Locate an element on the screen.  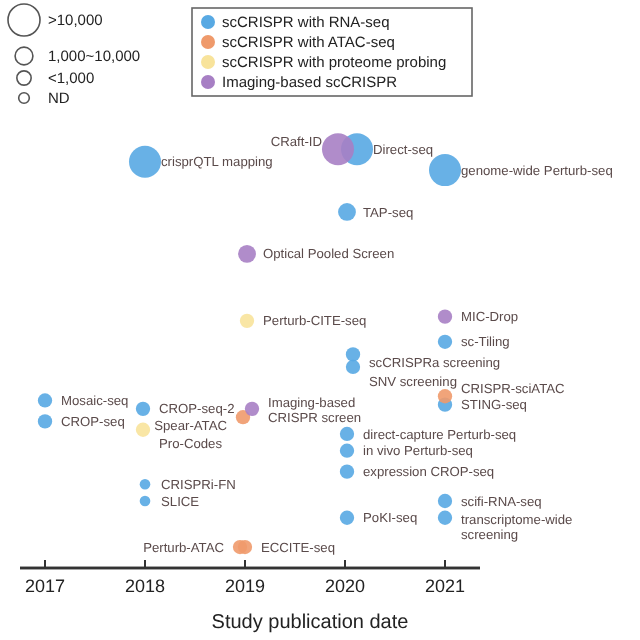
x-axis-title: Study publication date is located at coordinates (310, 623).